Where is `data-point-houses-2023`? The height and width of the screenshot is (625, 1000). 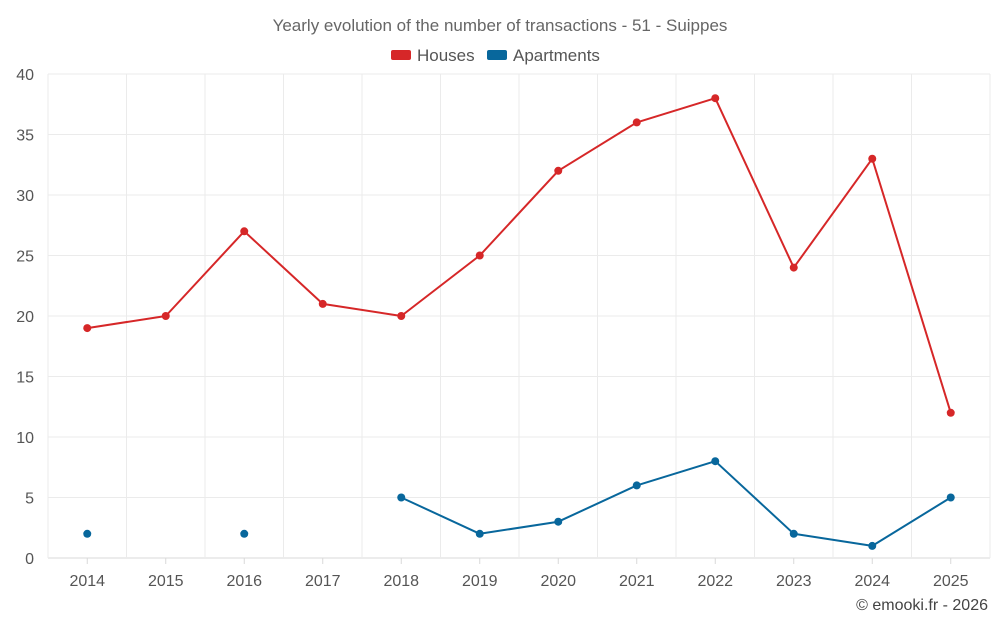
data-point-houses-2023 is located at coordinates (793, 267).